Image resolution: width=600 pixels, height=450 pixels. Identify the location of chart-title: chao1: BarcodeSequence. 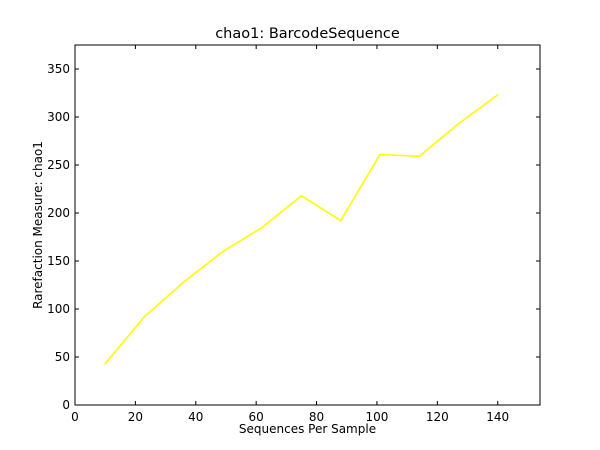
(307, 34).